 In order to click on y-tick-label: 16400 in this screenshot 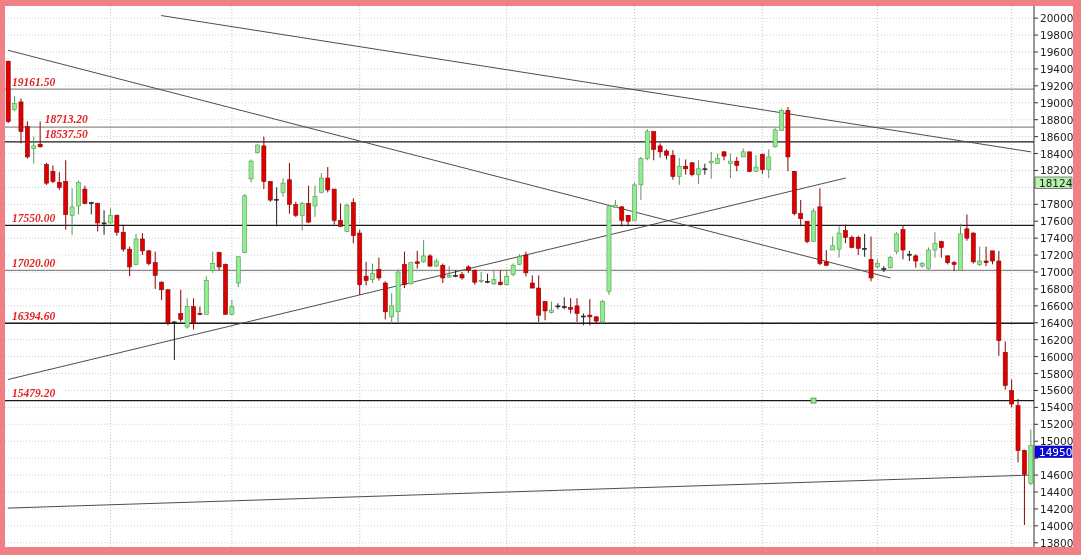, I will do `click(1057, 322)`.